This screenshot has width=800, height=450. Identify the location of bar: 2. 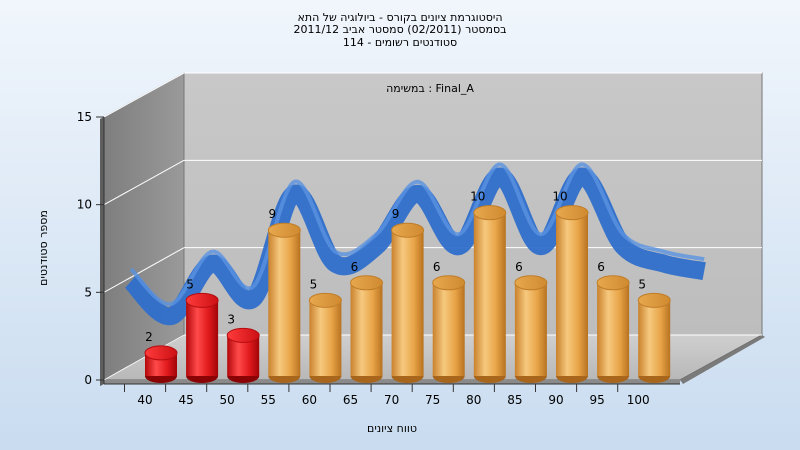
(161, 356).